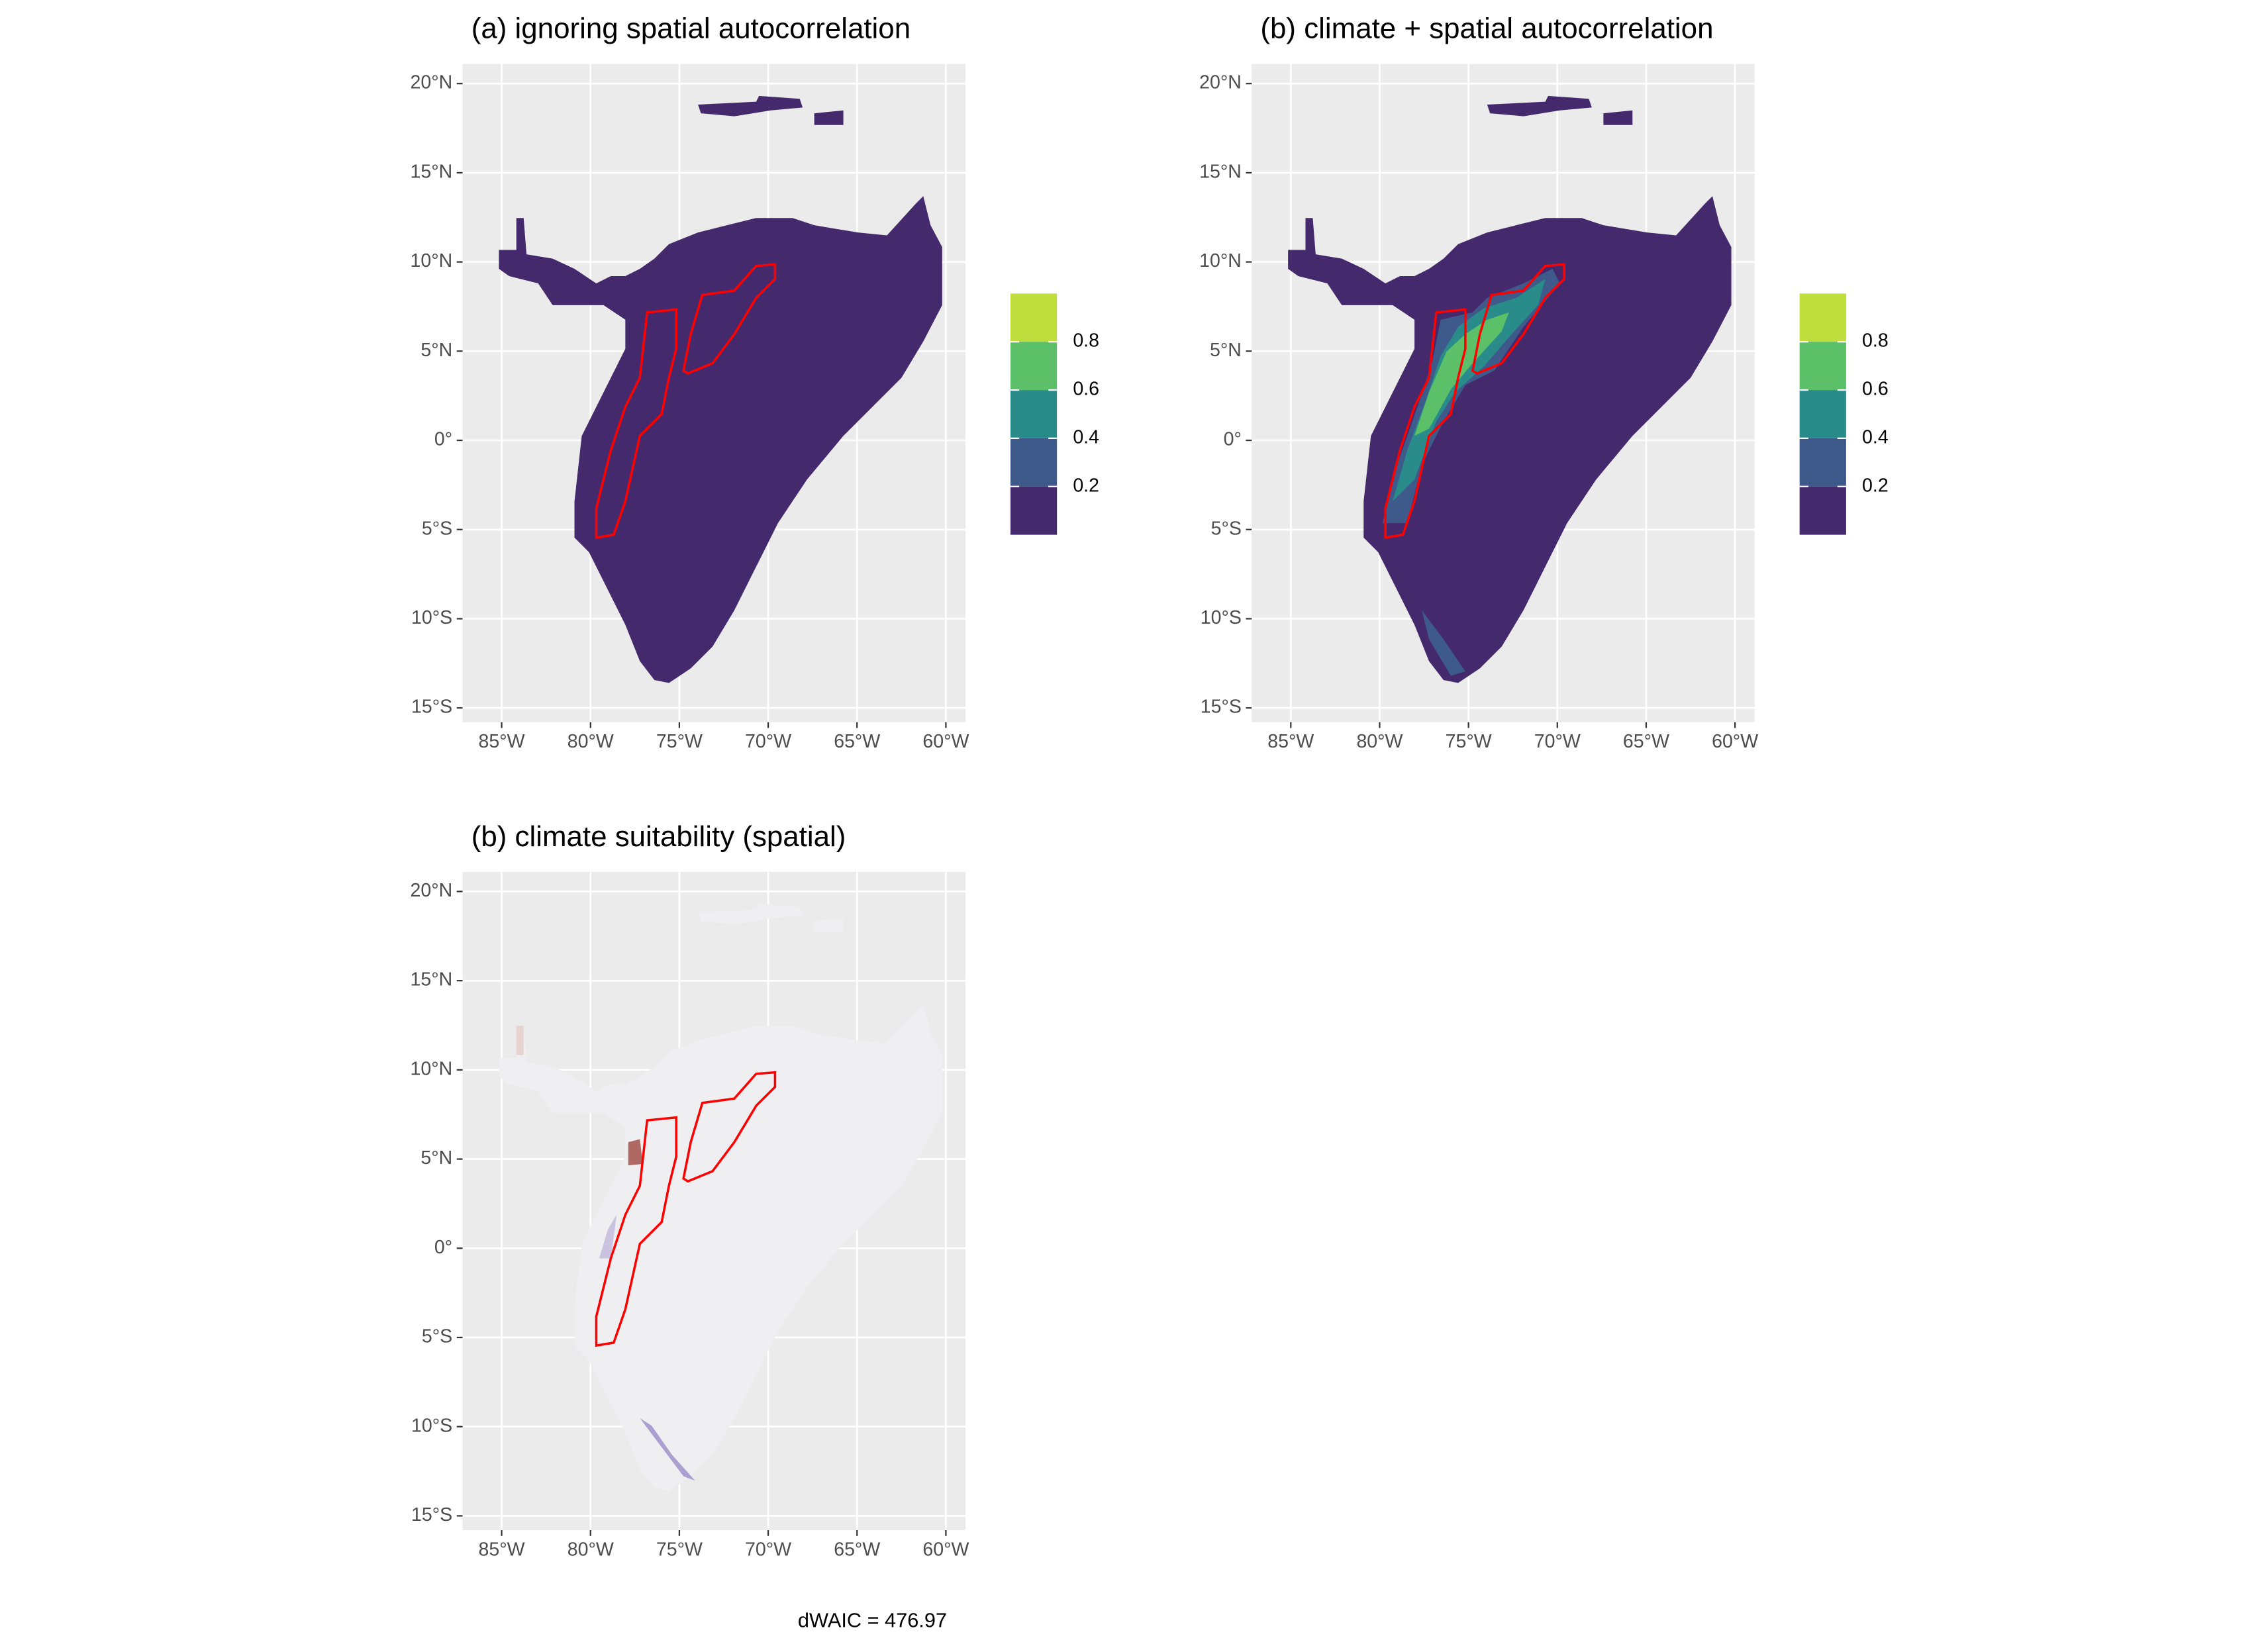 The height and width of the screenshot is (1642, 2268). Describe the element at coordinates (873, 1619) in the screenshot. I see `dwaic-note: dWAIC = 476.97` at that location.